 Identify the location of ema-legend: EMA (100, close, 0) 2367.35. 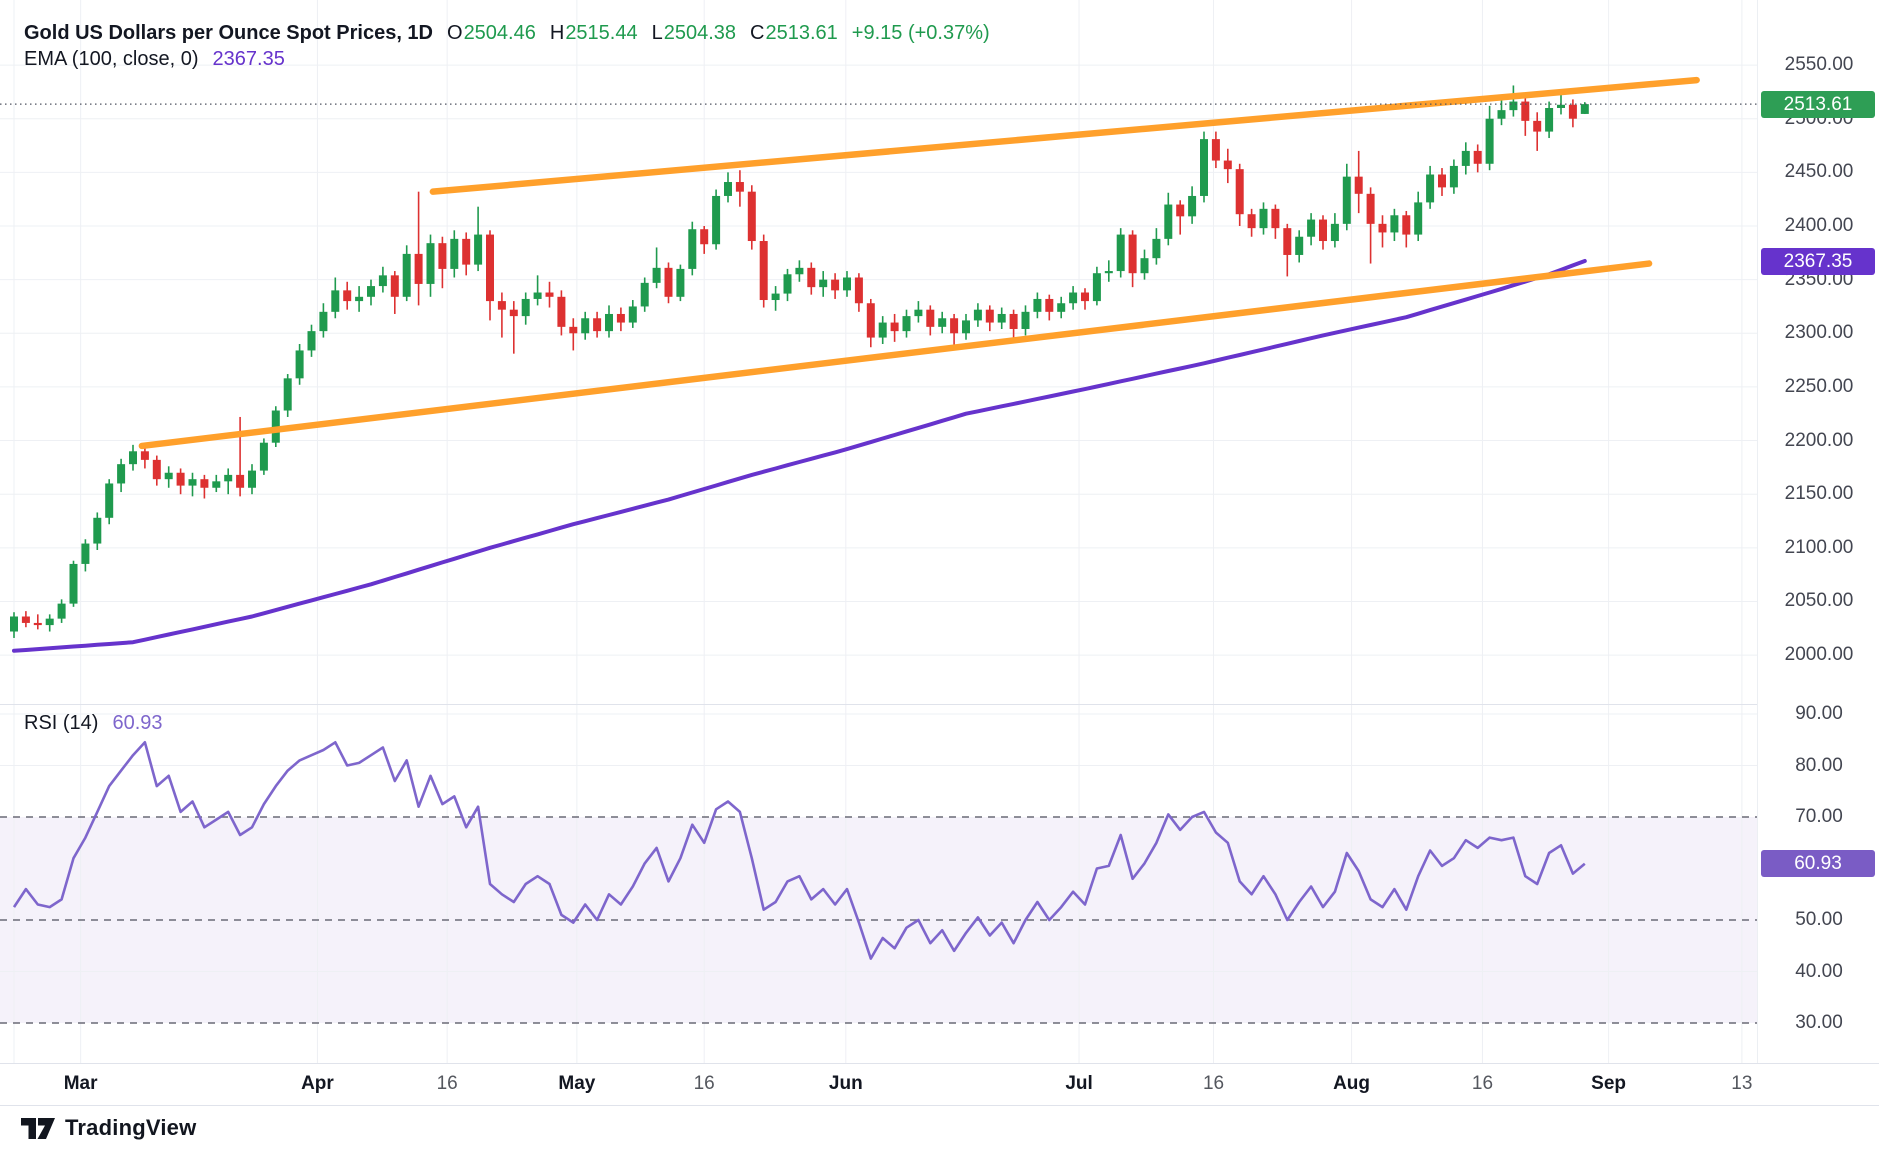
(154, 59).